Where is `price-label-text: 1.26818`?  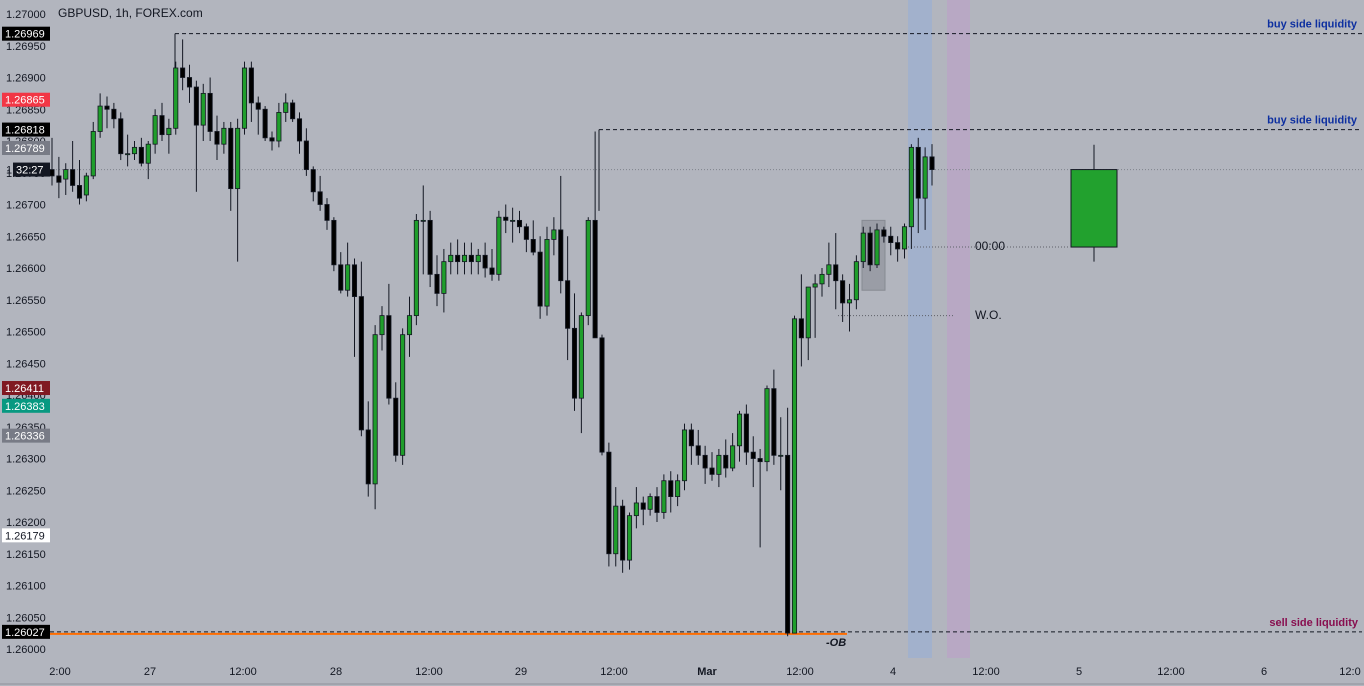 price-label-text: 1.26818 is located at coordinates (25, 131).